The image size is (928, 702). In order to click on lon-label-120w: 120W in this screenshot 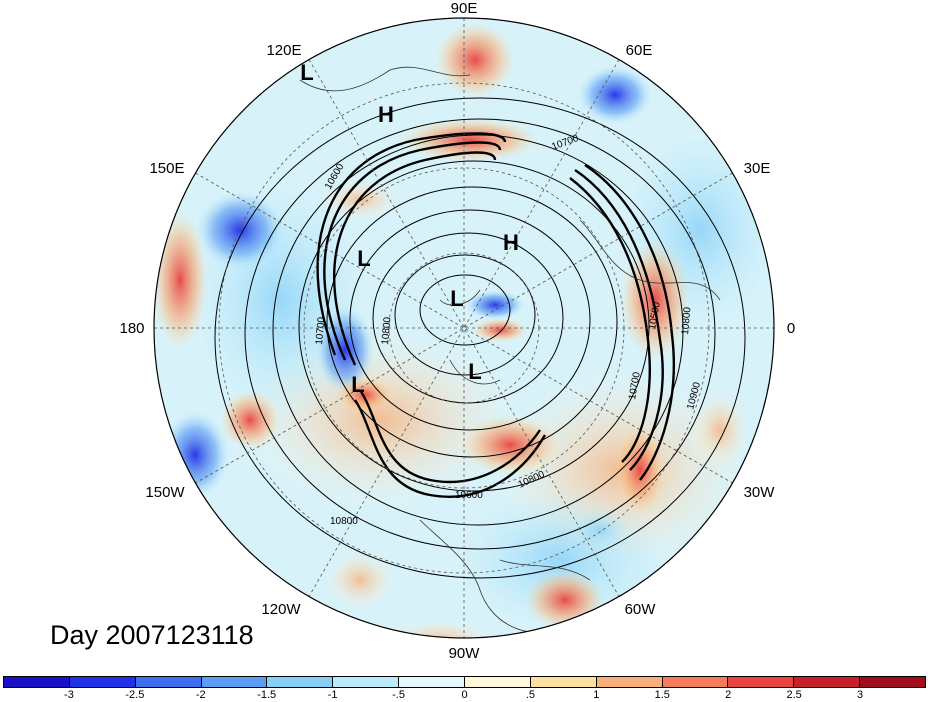, I will do `click(281, 609)`.